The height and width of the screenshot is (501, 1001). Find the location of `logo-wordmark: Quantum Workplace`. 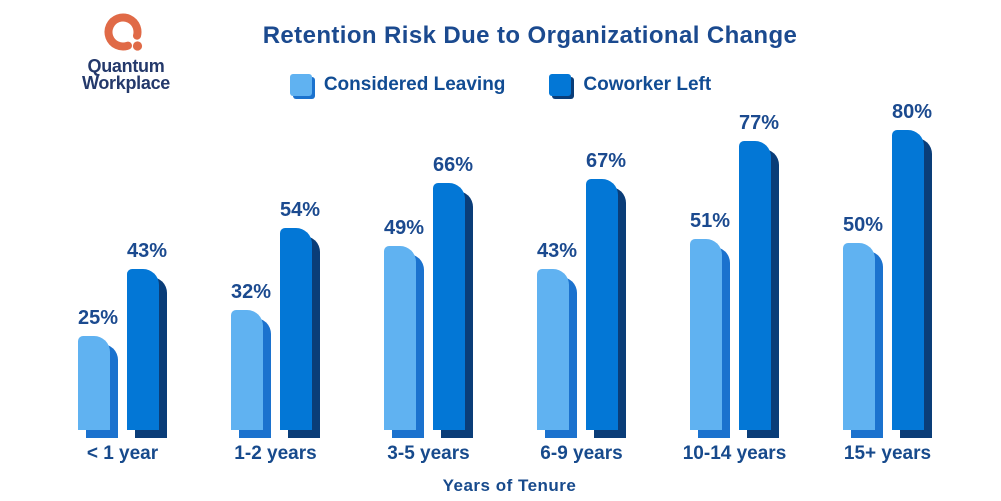

logo-wordmark: Quantum Workplace is located at coordinates (125, 74).